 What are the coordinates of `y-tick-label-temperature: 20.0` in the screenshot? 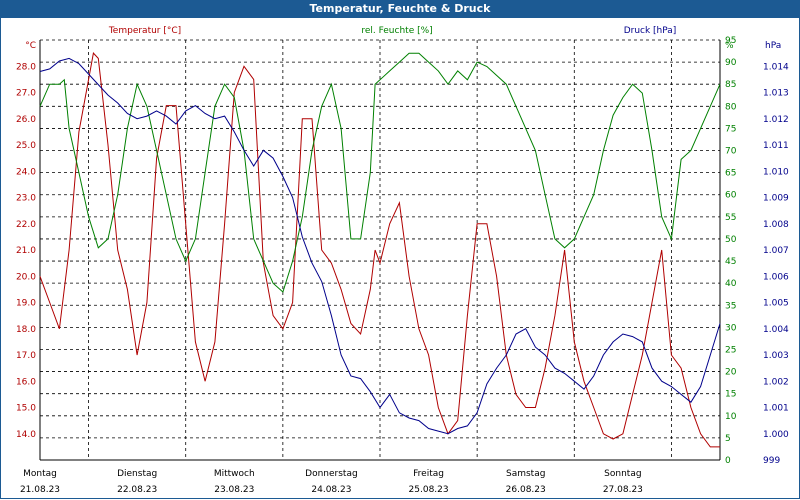 It's located at (26, 277).